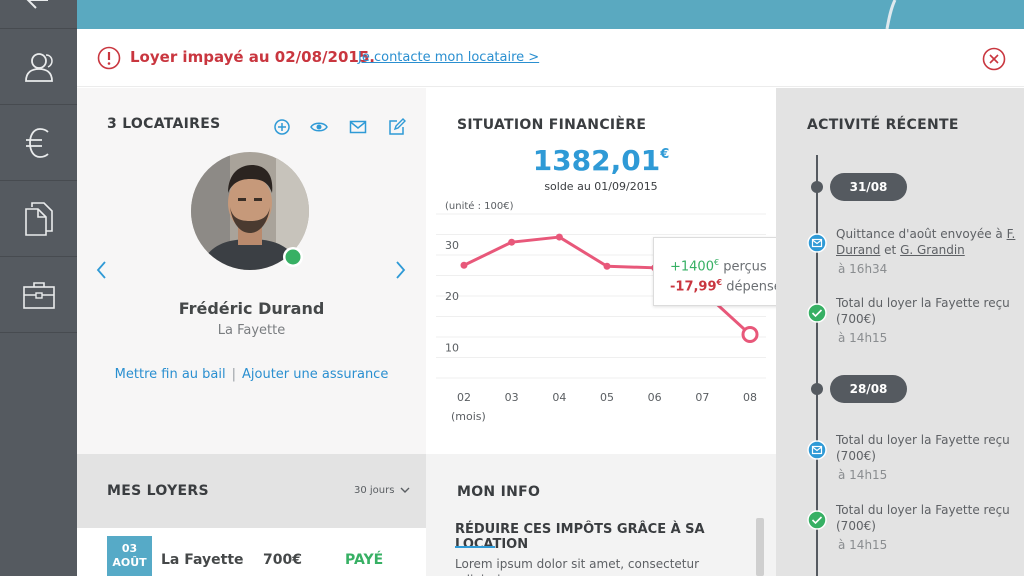 The width and height of the screenshot is (1024, 576). I want to click on y-tick-label: 20, so click(452, 296).